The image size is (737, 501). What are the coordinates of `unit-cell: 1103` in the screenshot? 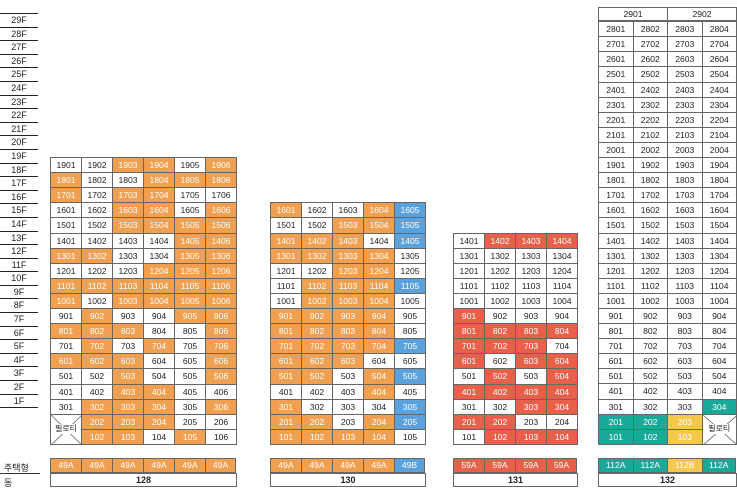 It's located at (128, 286).